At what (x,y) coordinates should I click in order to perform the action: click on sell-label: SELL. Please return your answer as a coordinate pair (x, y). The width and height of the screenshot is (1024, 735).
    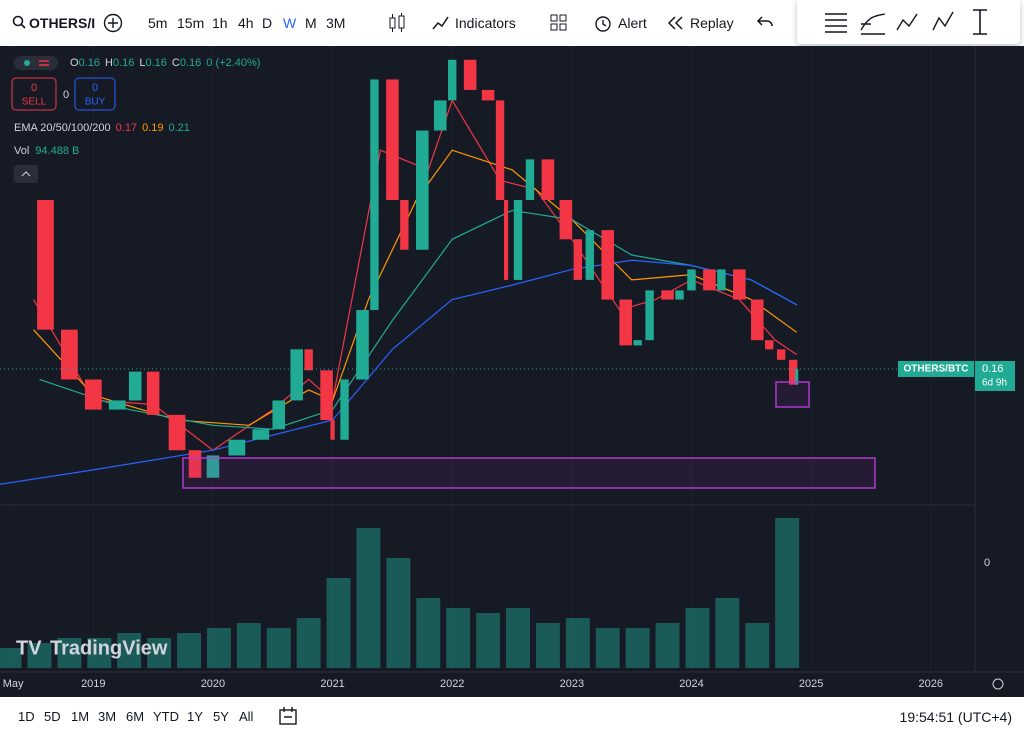
    Looking at the image, I should click on (34, 102).